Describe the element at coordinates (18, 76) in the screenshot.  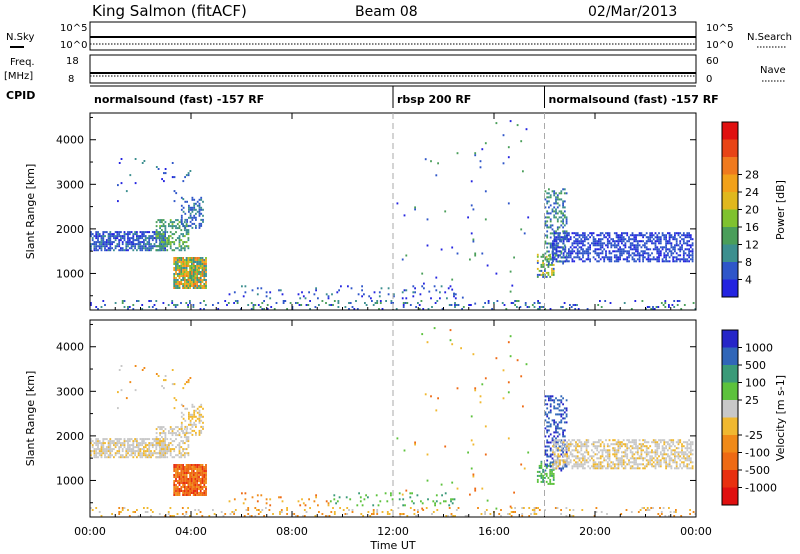
I see `freq-unit: [MHz]` at that location.